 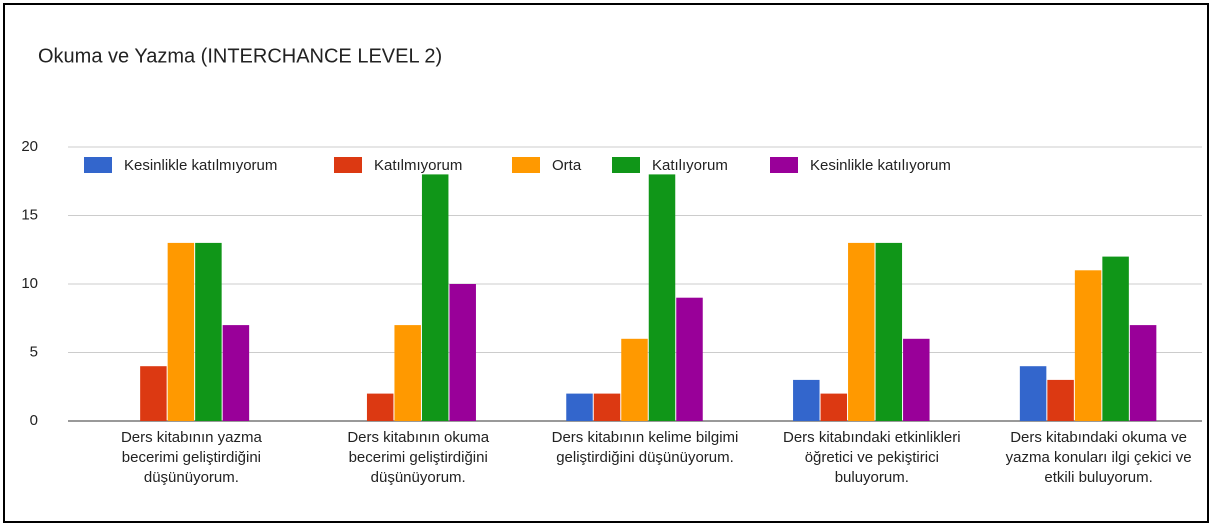 I want to click on y-tick-label: 10, so click(x=29, y=283).